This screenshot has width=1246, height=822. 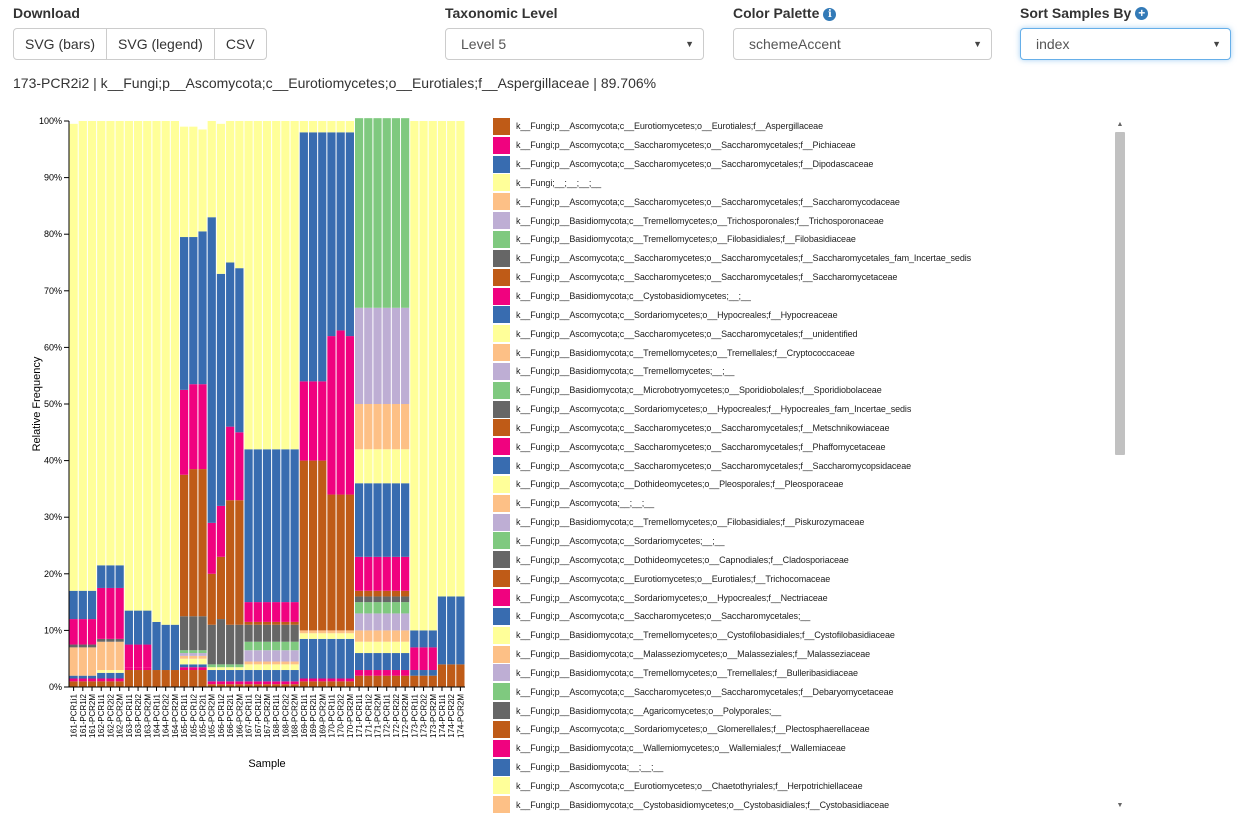 I want to click on x-tick-label: 170-PCR2i2, so click(x=341, y=715).